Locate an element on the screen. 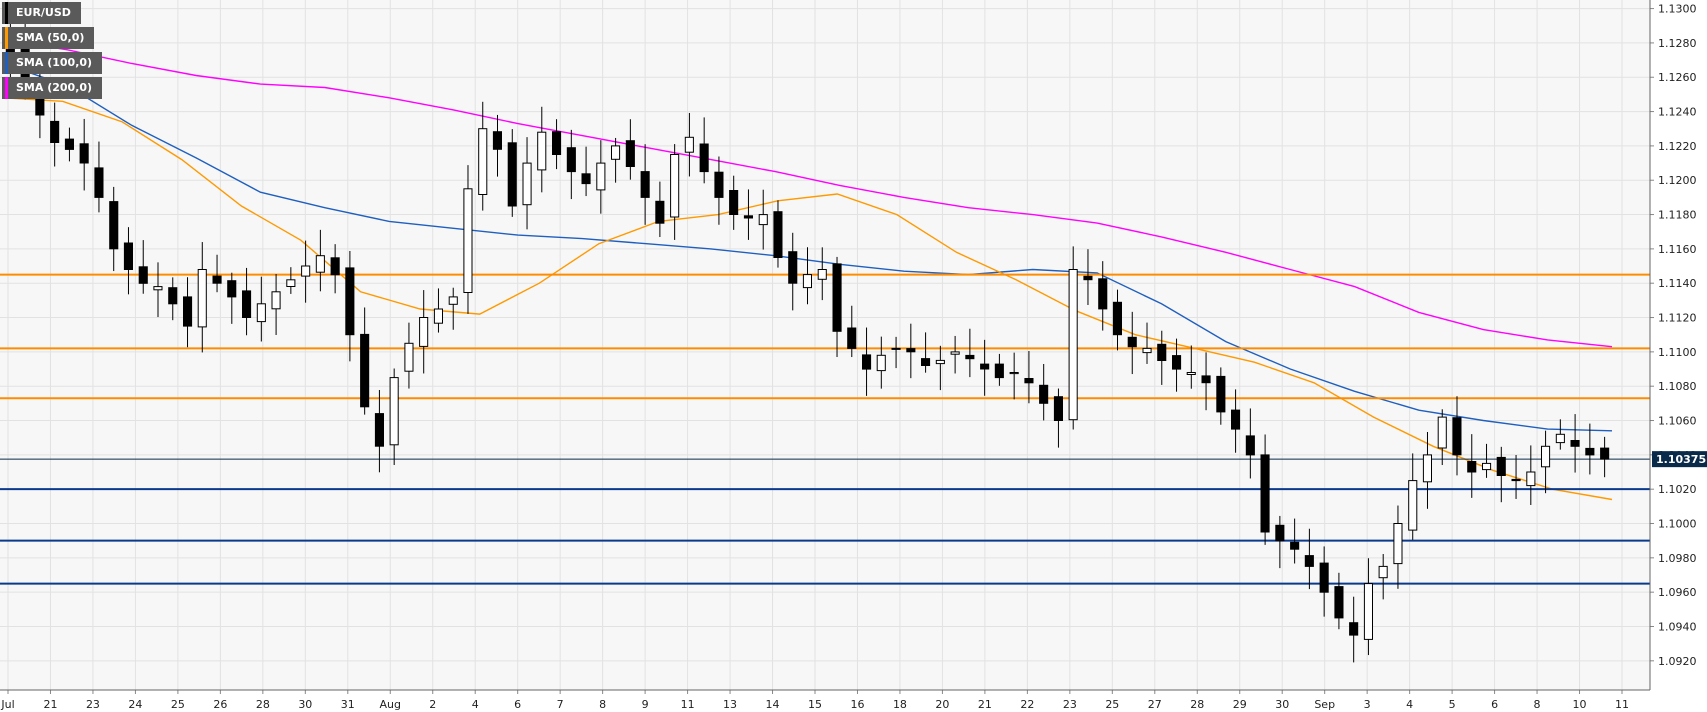 The height and width of the screenshot is (712, 1707). legend-item-sma100: SMA (100,0) is located at coordinates (52, 63).